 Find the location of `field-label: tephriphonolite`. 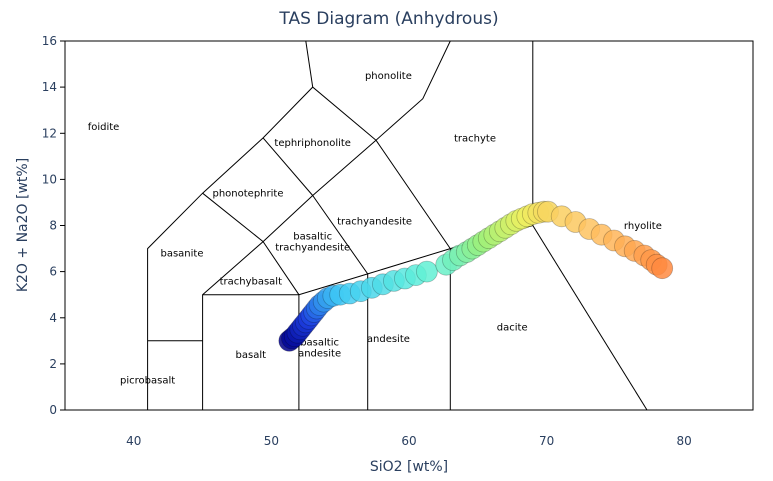

field-label: tephriphonolite is located at coordinates (312, 143).